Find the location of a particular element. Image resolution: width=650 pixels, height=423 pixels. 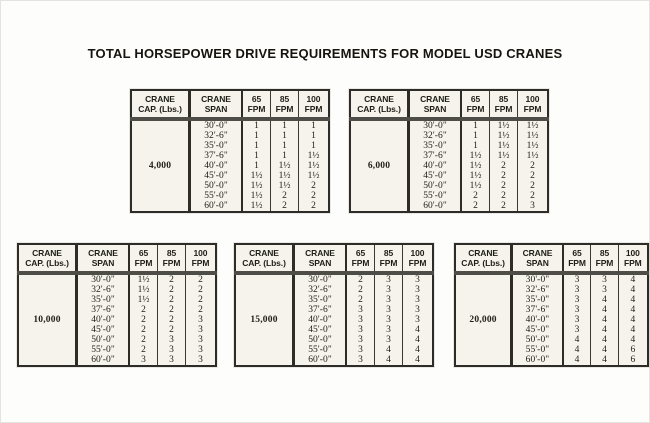

span-cell: 60'-0" is located at coordinates (320, 361).